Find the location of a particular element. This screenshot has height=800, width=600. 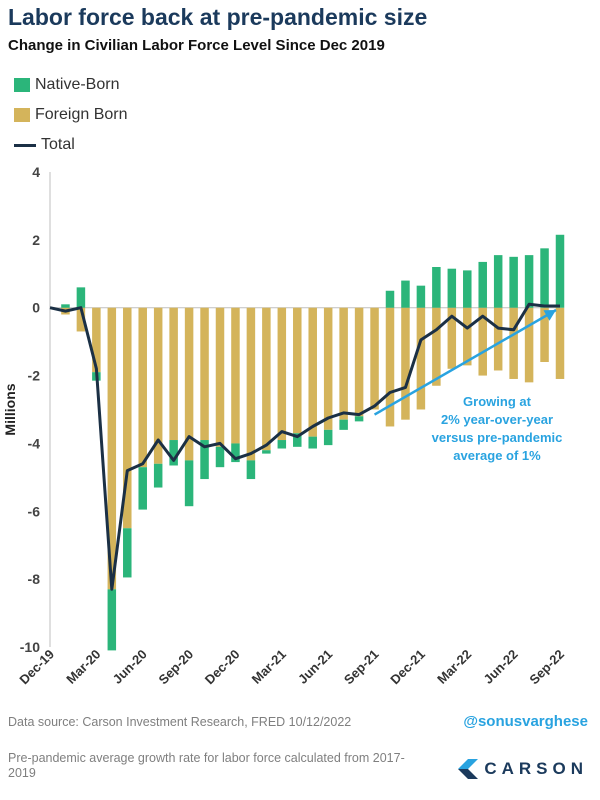

y-tick-label: 2 is located at coordinates (36, 240).